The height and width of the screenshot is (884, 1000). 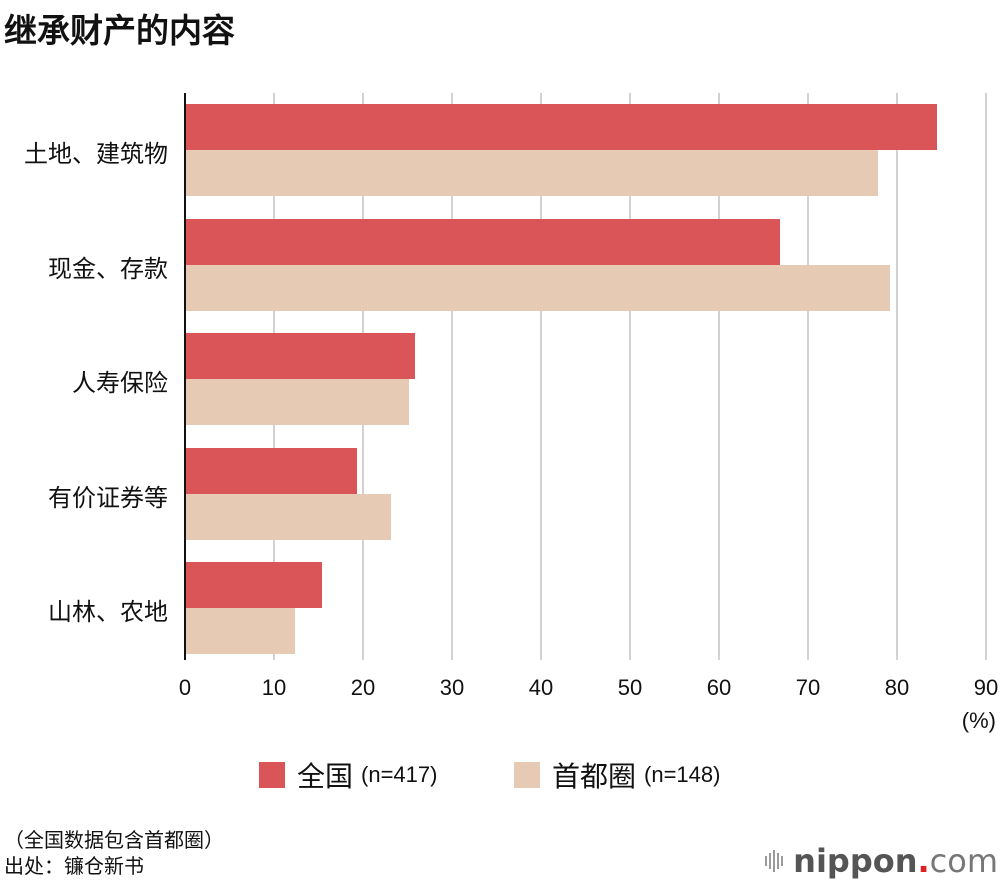 I want to click on chart-legend: 全国 (n=417) 首都圈 (n=148), so click(x=500, y=775).